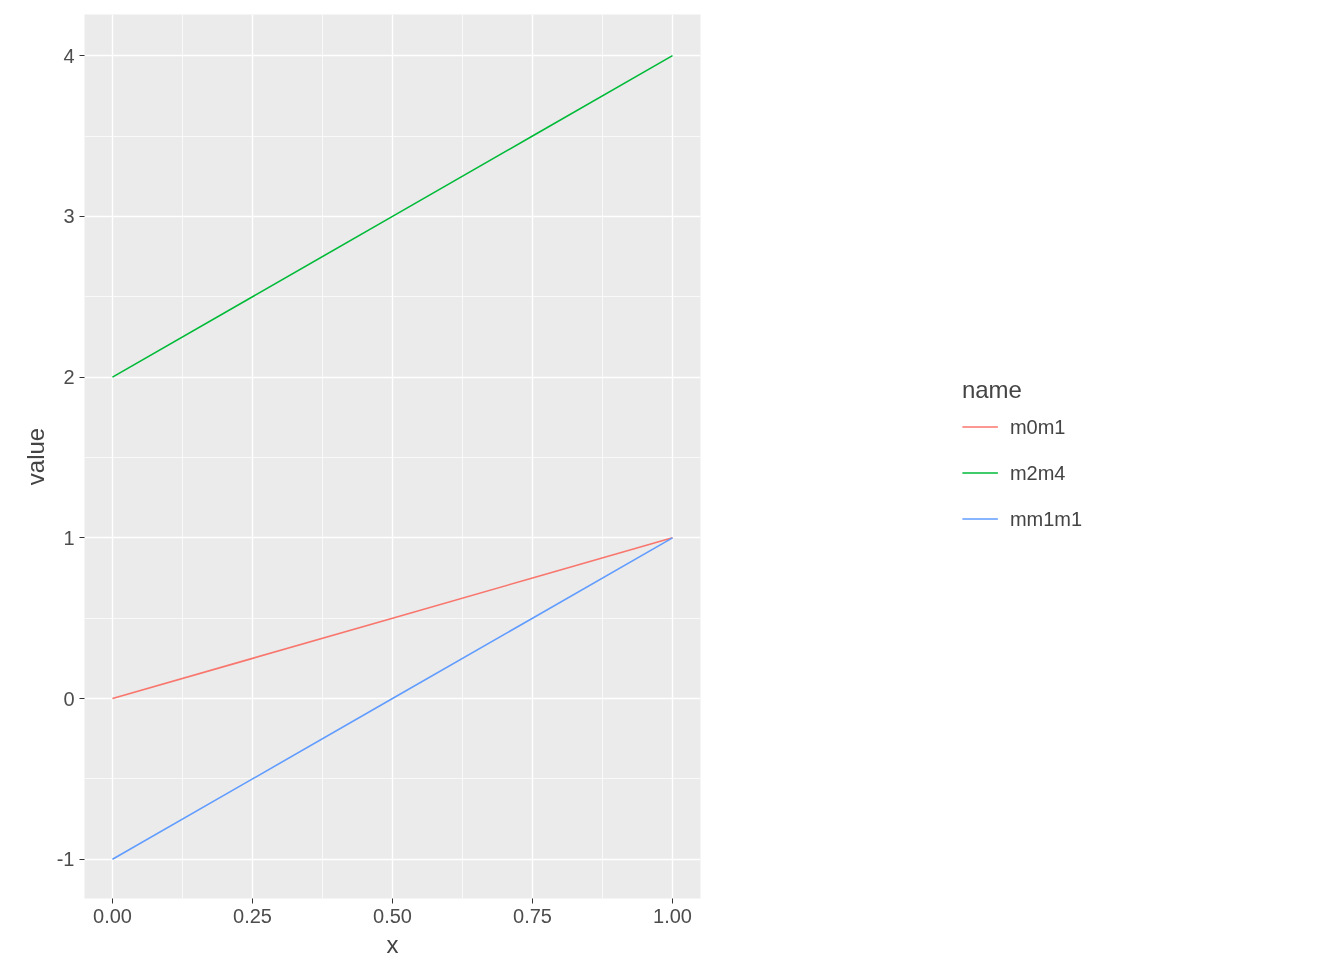 The height and width of the screenshot is (960, 1344). I want to click on legend-label: m2m4, so click(1037, 472).